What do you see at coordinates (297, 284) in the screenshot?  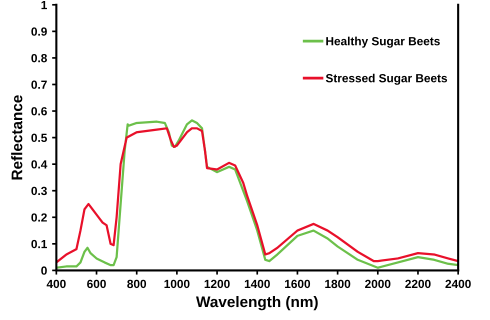 I see `x-tick-label: 1600` at bounding box center [297, 284].